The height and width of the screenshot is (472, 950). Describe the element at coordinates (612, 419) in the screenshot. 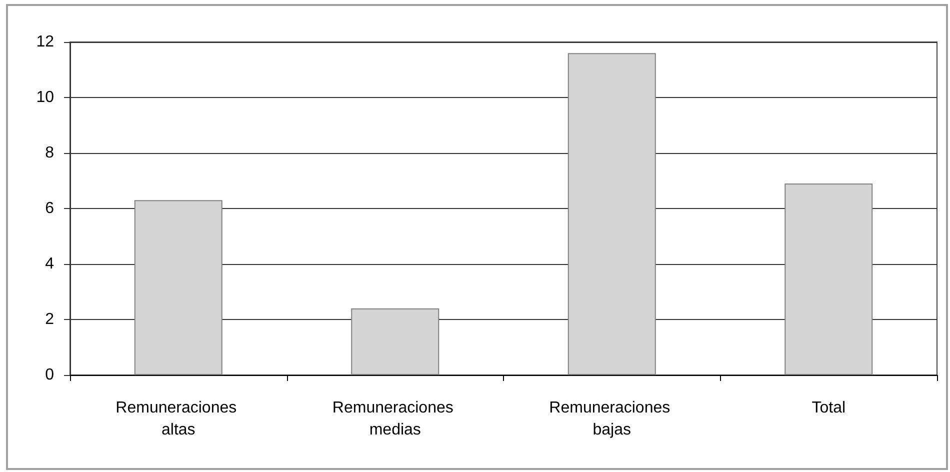

I see `x-tick-label: Remuneraciones bajas` at that location.